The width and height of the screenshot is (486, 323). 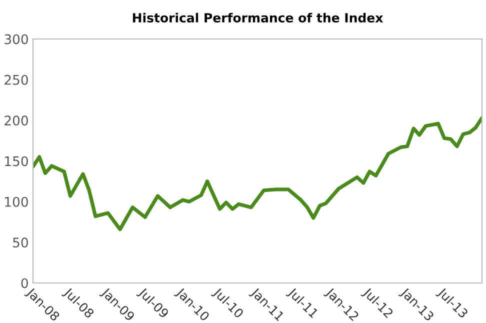 What do you see at coordinates (16, 121) in the screenshot?
I see `y-tick-label: 200` at bounding box center [16, 121].